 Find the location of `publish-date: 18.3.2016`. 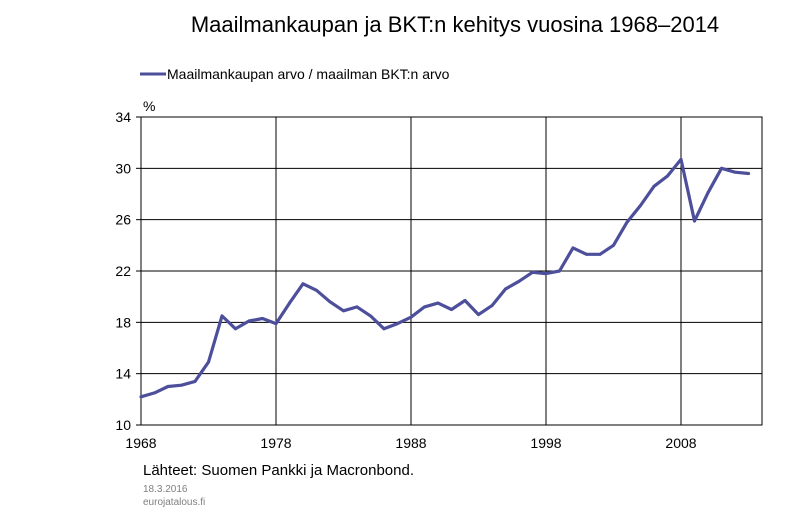

publish-date: 18.3.2016 is located at coordinates (165, 489).